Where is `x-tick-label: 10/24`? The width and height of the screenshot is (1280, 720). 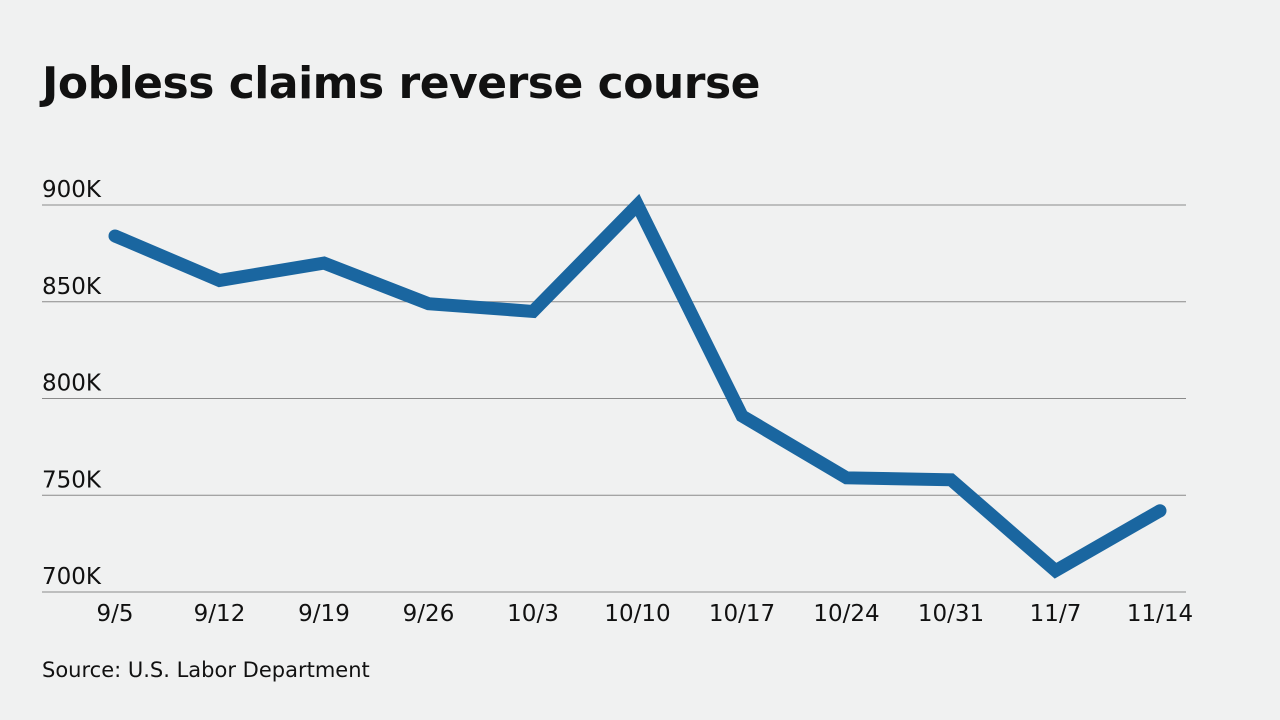 x-tick-label: 10/24 is located at coordinates (846, 614).